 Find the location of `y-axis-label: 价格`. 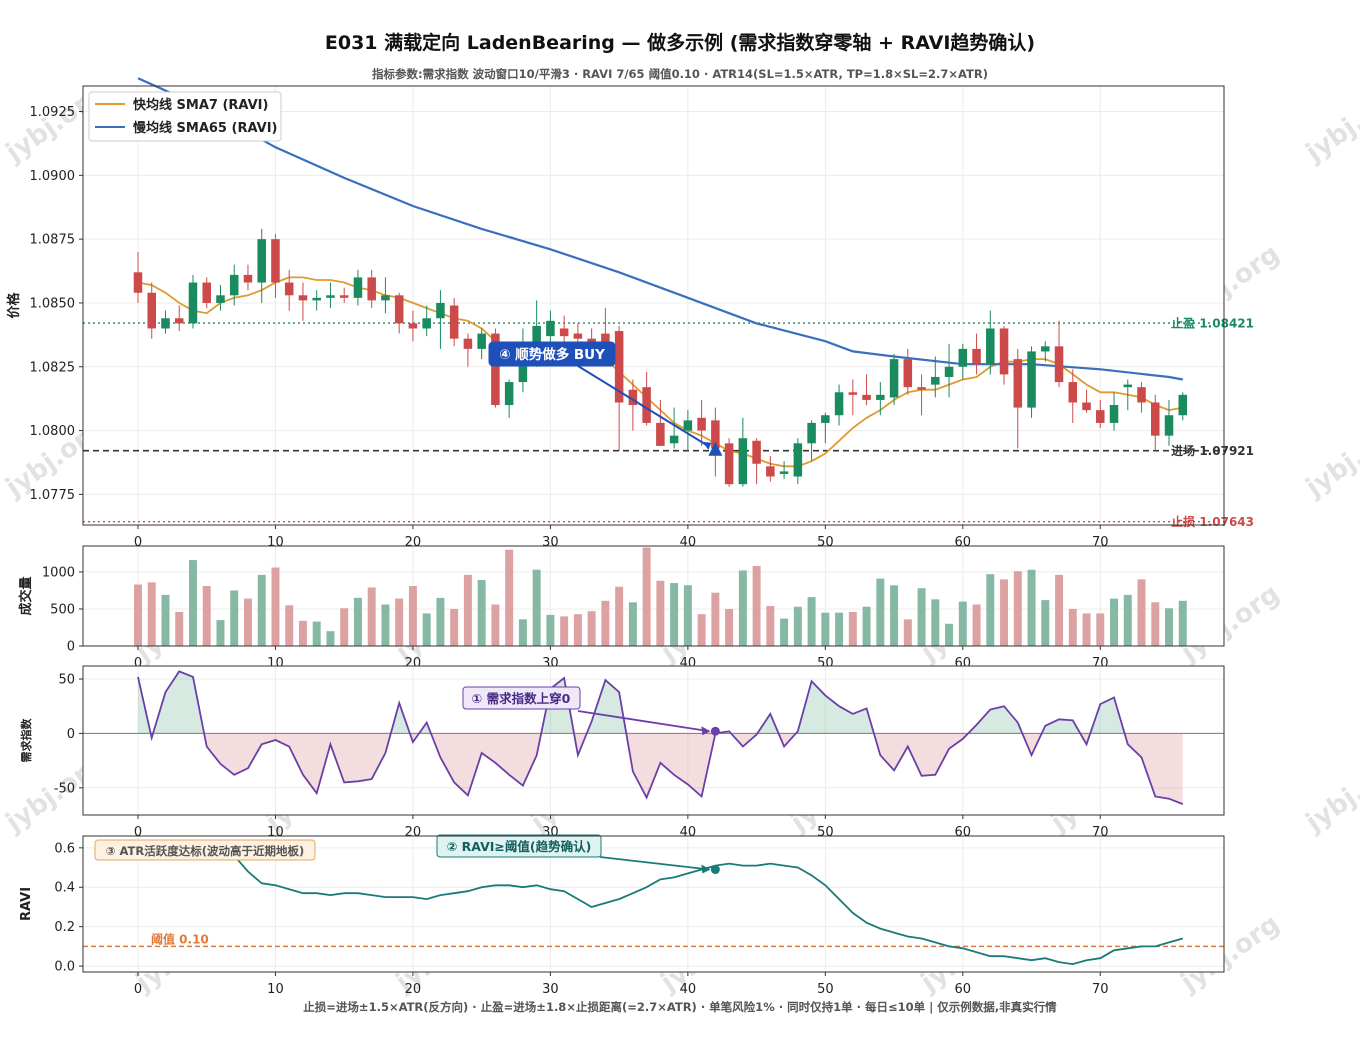

y-axis-label: 价格 is located at coordinates (14, 305).